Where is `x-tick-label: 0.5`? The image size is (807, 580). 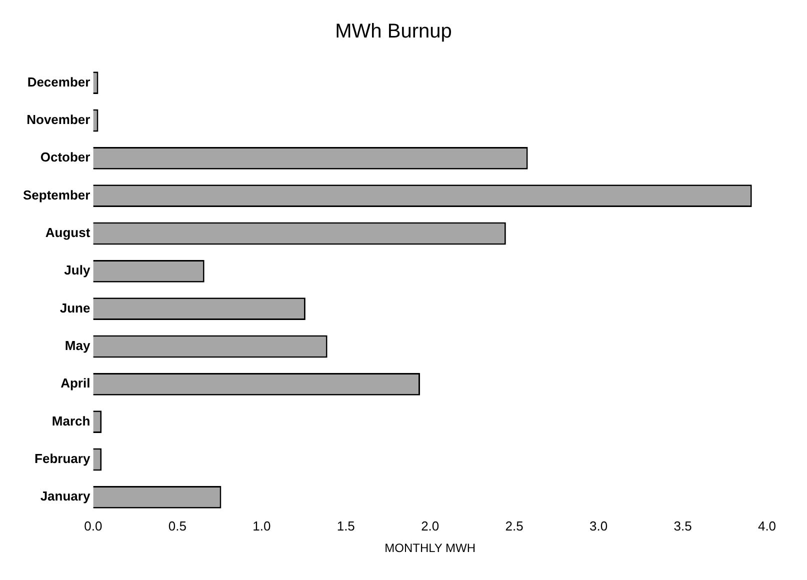 x-tick-label: 0.5 is located at coordinates (177, 526).